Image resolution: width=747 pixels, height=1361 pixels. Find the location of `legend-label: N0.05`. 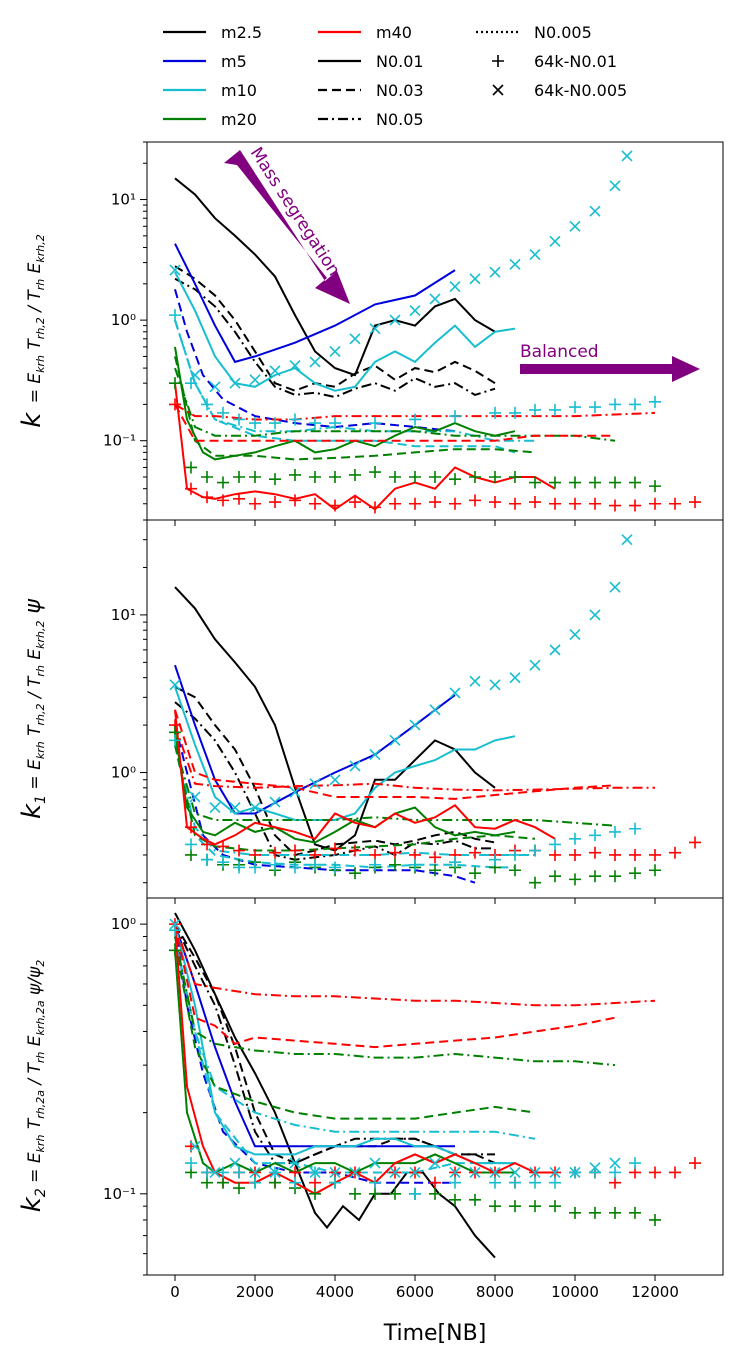

legend-label: N0.05 is located at coordinates (400, 119).